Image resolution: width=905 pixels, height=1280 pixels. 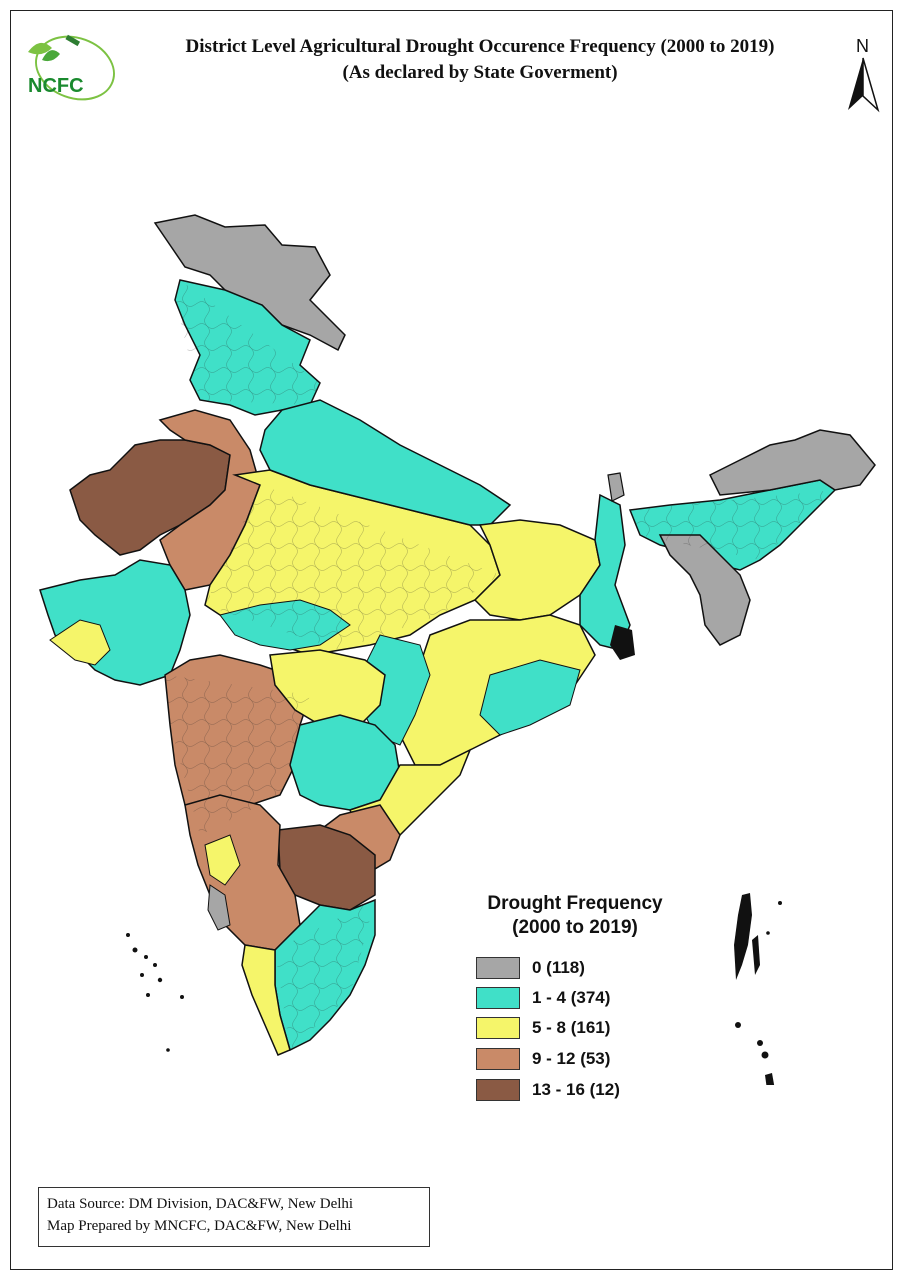 I want to click on north-arrow: N, so click(x=865, y=76).